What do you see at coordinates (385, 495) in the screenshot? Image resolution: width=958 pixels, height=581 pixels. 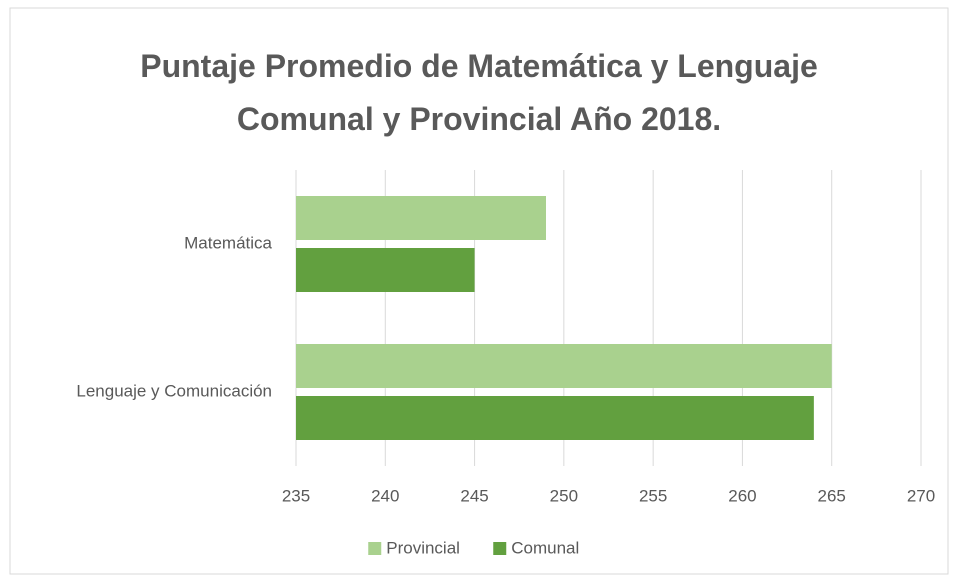 I see `x-tick-label: 240` at bounding box center [385, 495].